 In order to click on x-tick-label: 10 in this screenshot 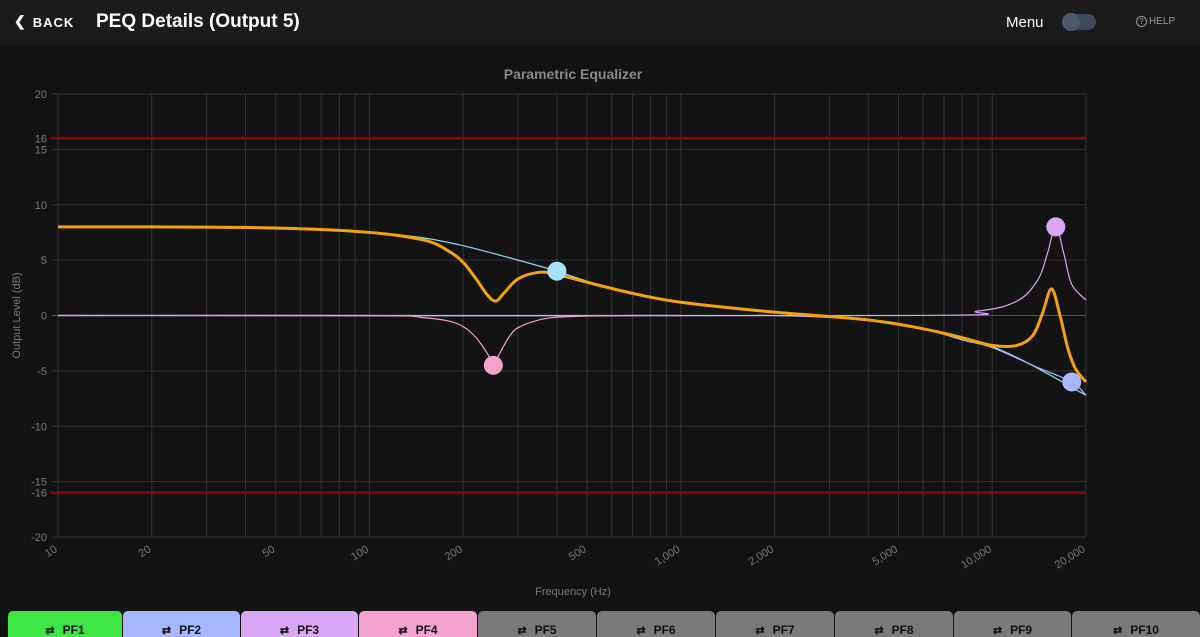, I will do `click(51, 551)`.